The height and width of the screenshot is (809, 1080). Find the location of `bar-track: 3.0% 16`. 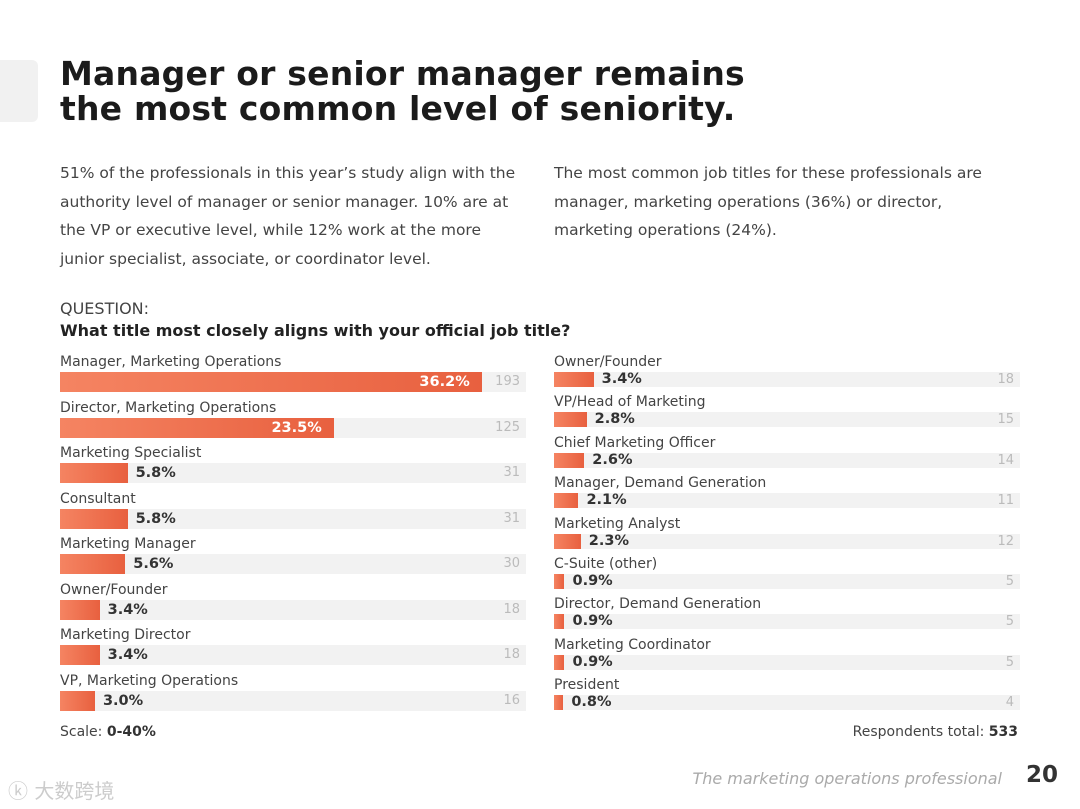

bar-track: 3.0% 16 is located at coordinates (293, 700).